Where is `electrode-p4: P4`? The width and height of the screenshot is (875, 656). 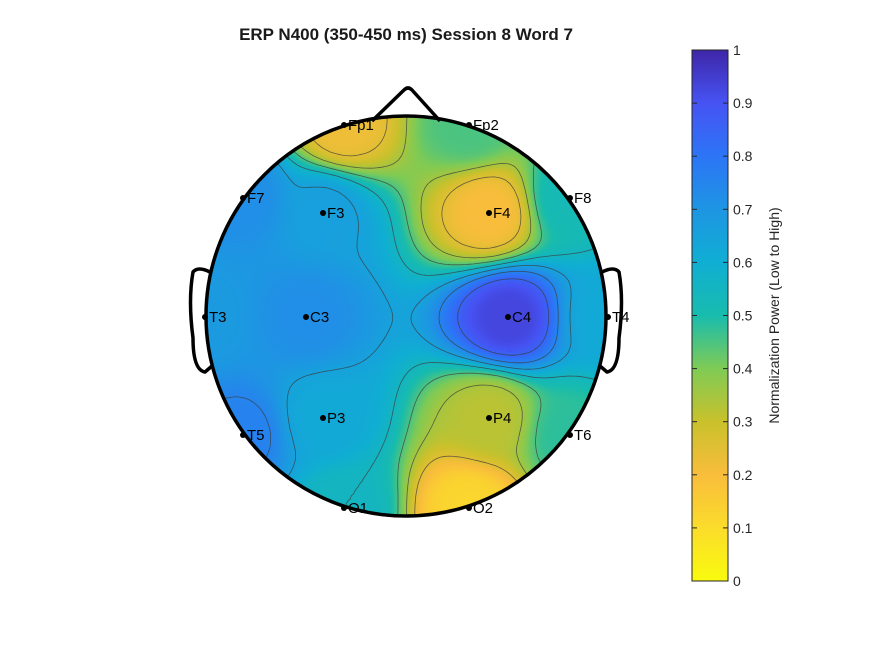 electrode-p4: P4 is located at coordinates (498, 418).